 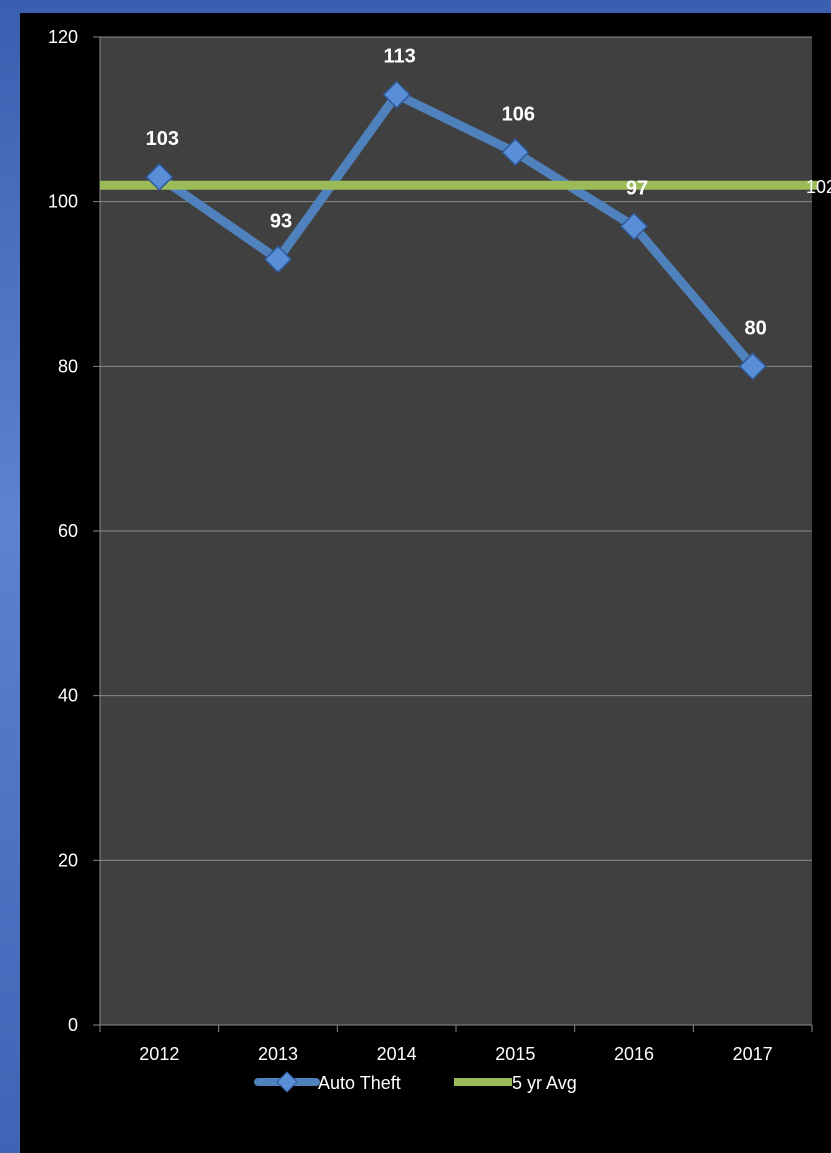 I want to click on x-tick-label: 2015, so click(x=515, y=1054).